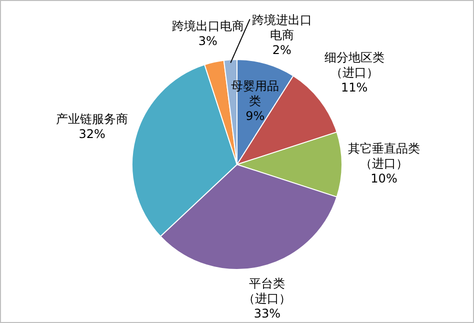 Image resolution: width=474 pixels, height=323 pixels. What do you see at coordinates (267, 313) in the screenshot?
I see `data-label: 33%` at bounding box center [267, 313].